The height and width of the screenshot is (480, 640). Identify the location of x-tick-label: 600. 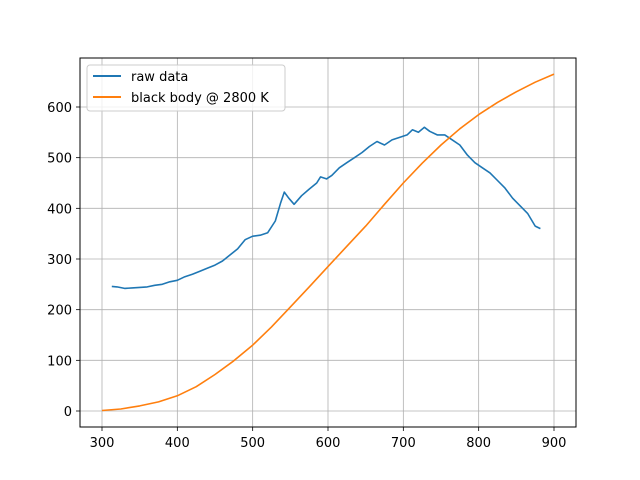
(328, 443).